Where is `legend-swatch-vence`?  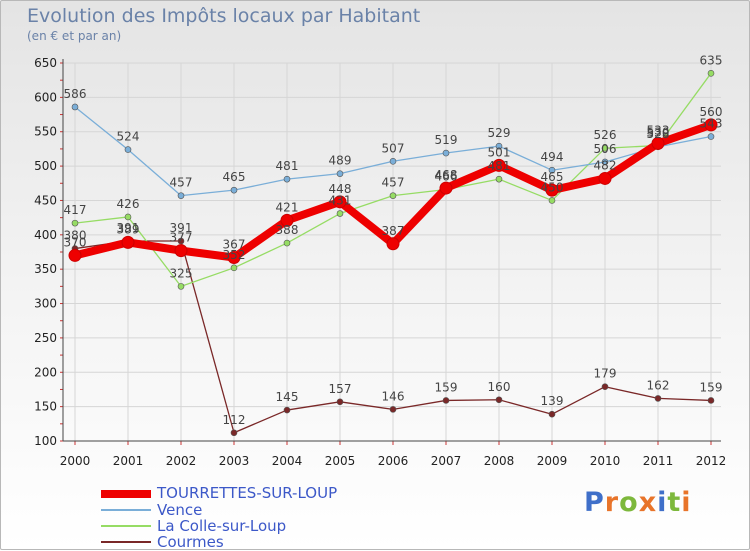 legend-swatch-vence is located at coordinates (126, 510).